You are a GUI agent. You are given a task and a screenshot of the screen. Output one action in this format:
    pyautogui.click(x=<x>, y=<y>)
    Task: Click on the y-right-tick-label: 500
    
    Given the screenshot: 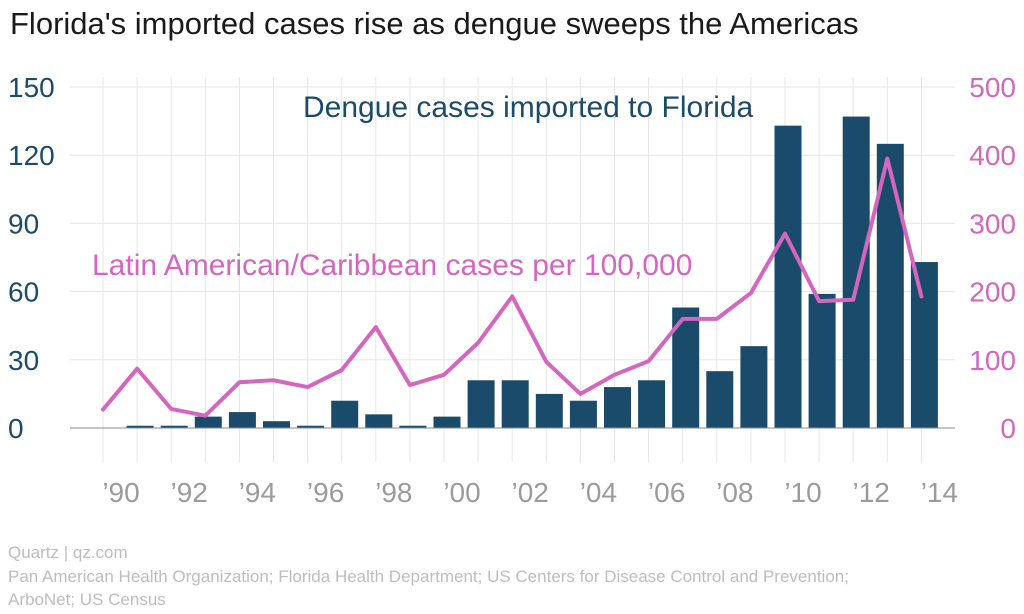 What is the action you would take?
    pyautogui.click(x=992, y=87)
    